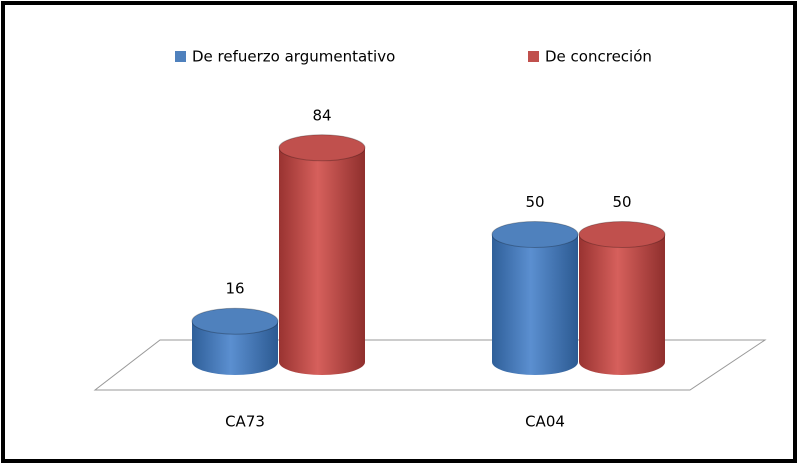 This screenshot has height=464, width=798. What do you see at coordinates (293, 57) in the screenshot?
I see `legend-label: De refuerzo argumentativo` at bounding box center [293, 57].